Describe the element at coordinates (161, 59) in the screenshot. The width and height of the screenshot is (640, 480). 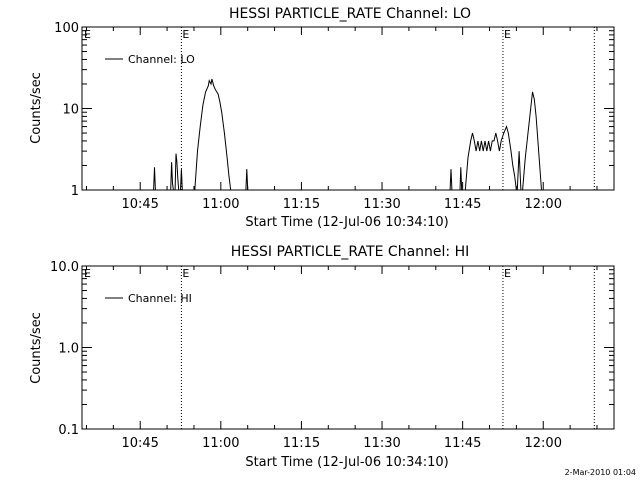
I see `legend-label: Channel: LO` at that location.